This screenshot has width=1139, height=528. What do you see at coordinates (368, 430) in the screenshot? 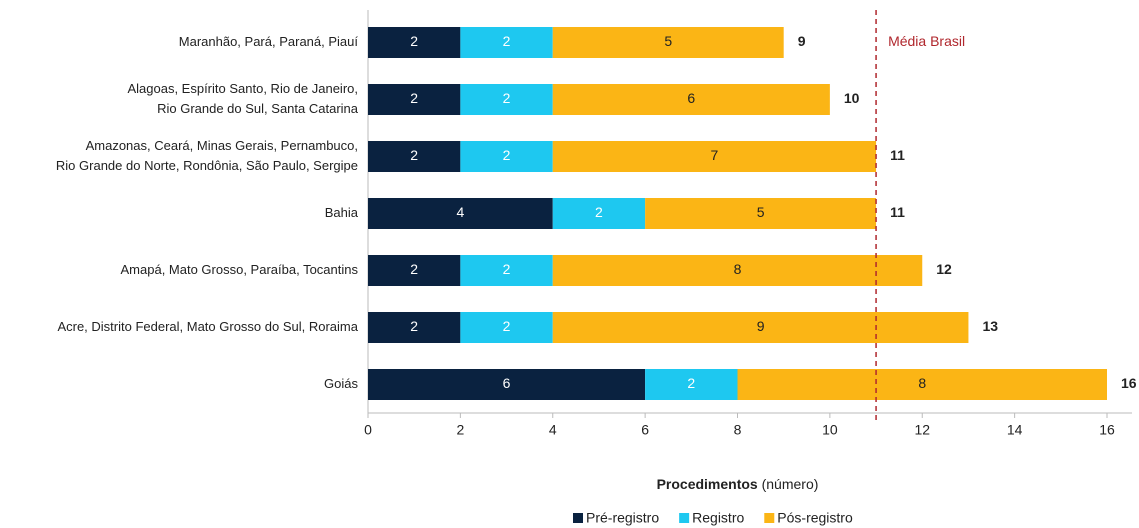
I see `x-tick-label: 0` at bounding box center [368, 430].